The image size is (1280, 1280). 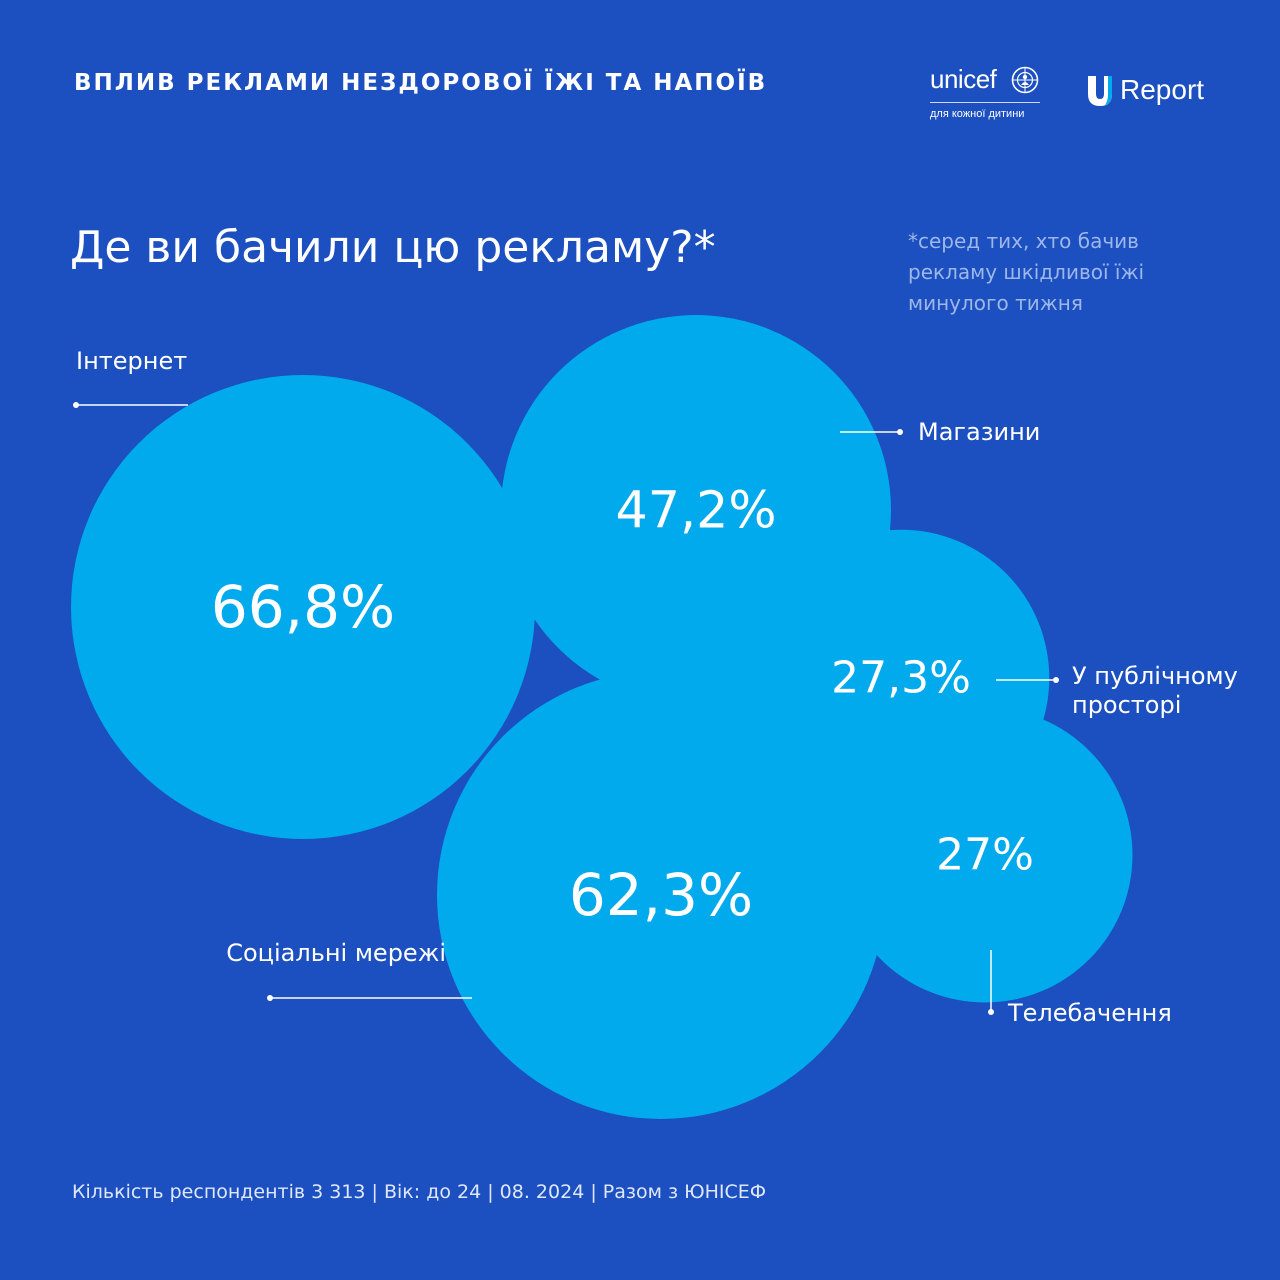 What do you see at coordinates (985, 102) in the screenshot?
I see `unicef-logo-divider` at bounding box center [985, 102].